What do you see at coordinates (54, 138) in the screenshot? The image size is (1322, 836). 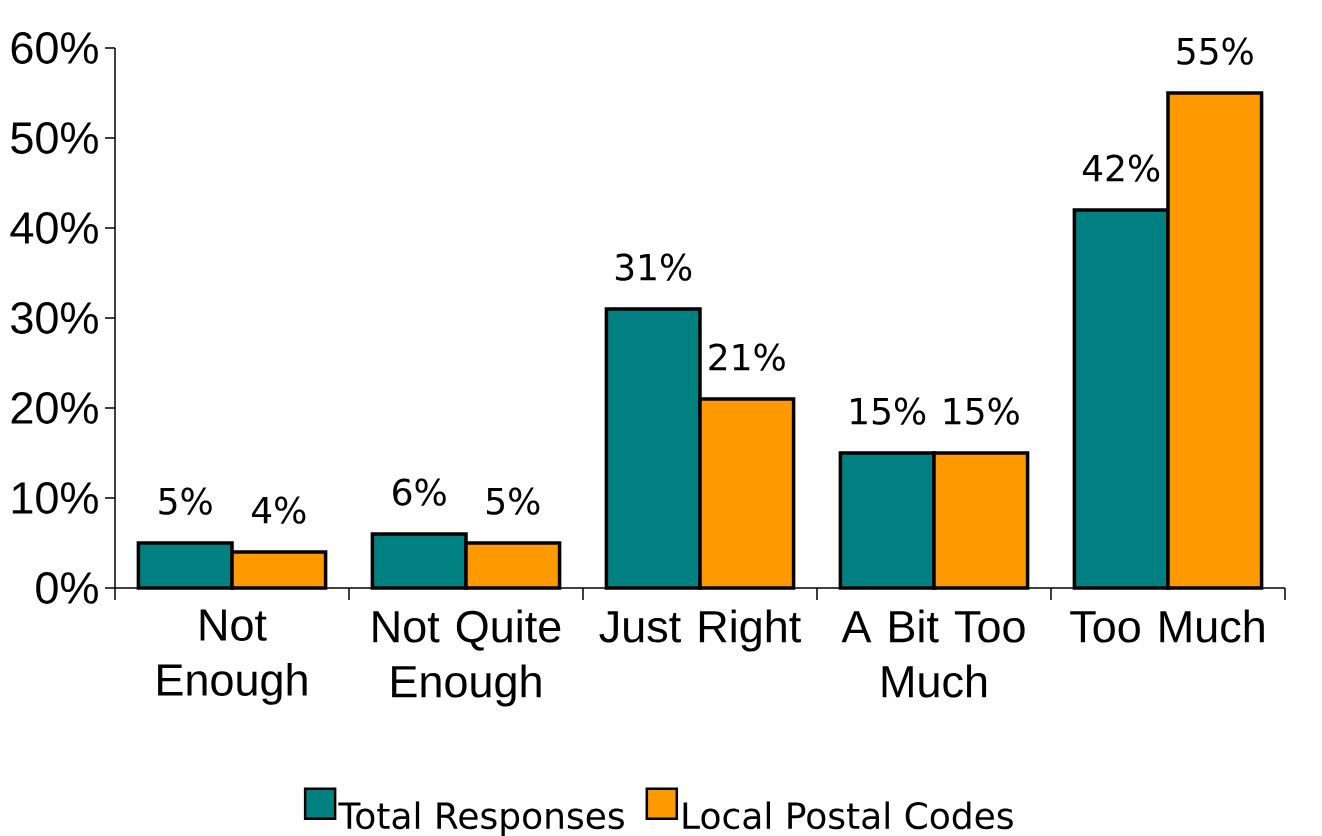 I see `y-tick-label: 50%` at bounding box center [54, 138].